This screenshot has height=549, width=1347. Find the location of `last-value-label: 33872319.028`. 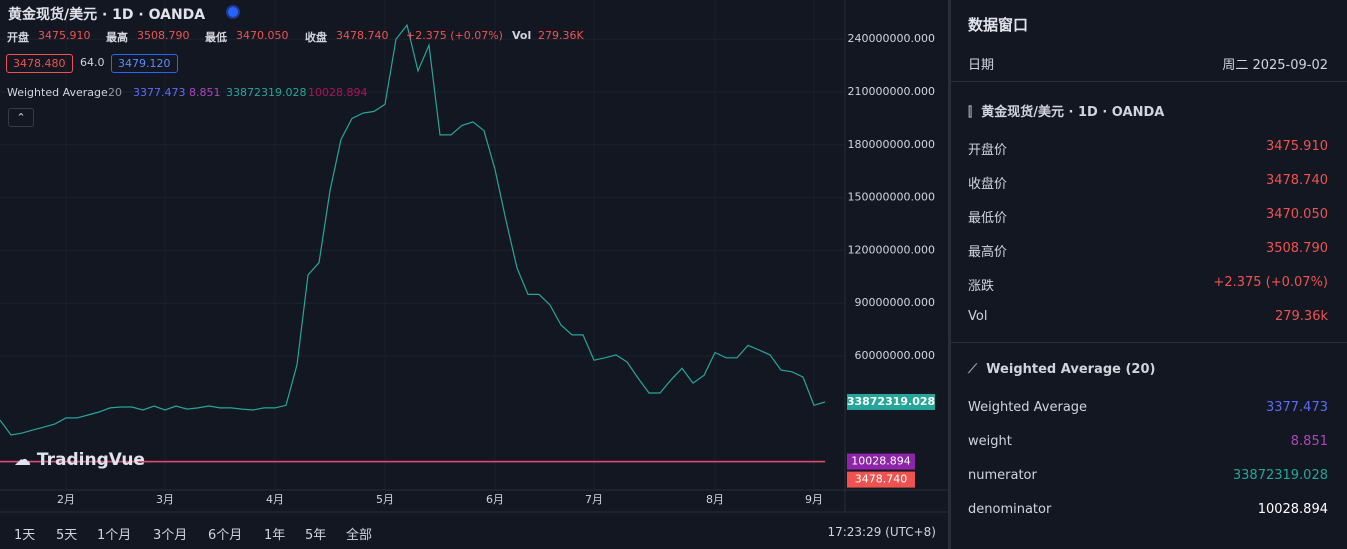

last-value-label: 33872319.028 is located at coordinates (891, 401).